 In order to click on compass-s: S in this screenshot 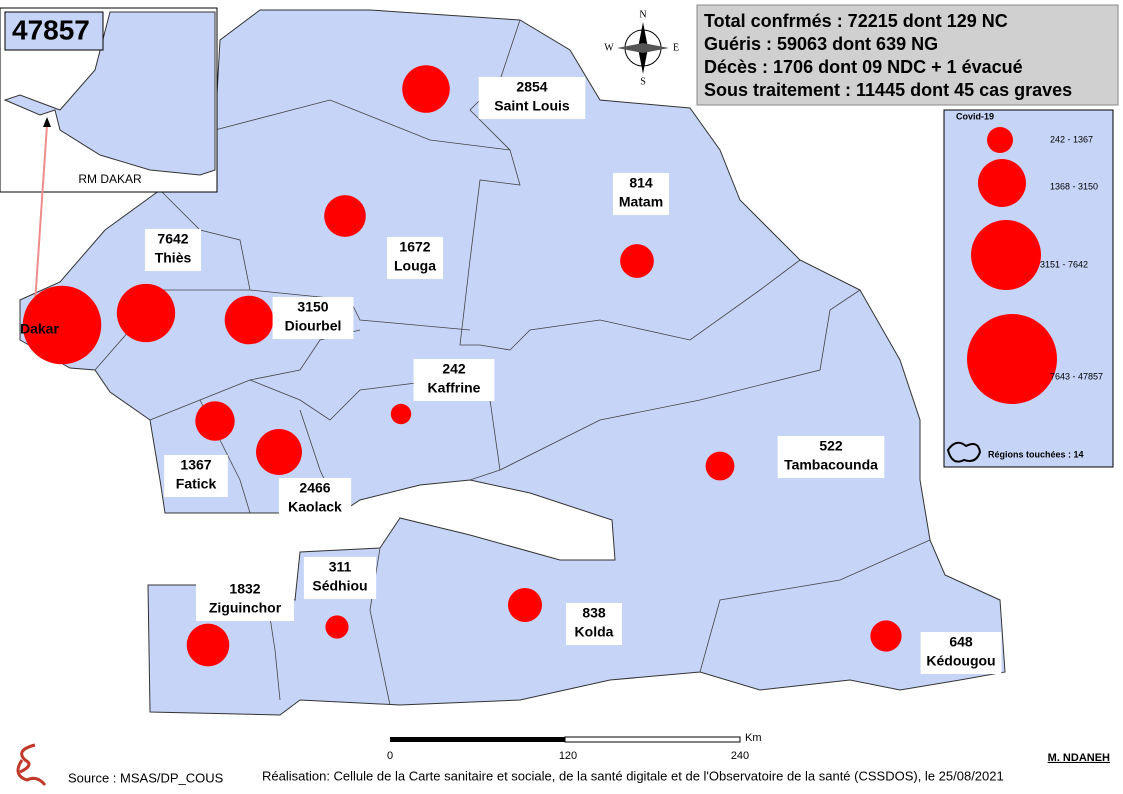, I will do `click(643, 81)`.